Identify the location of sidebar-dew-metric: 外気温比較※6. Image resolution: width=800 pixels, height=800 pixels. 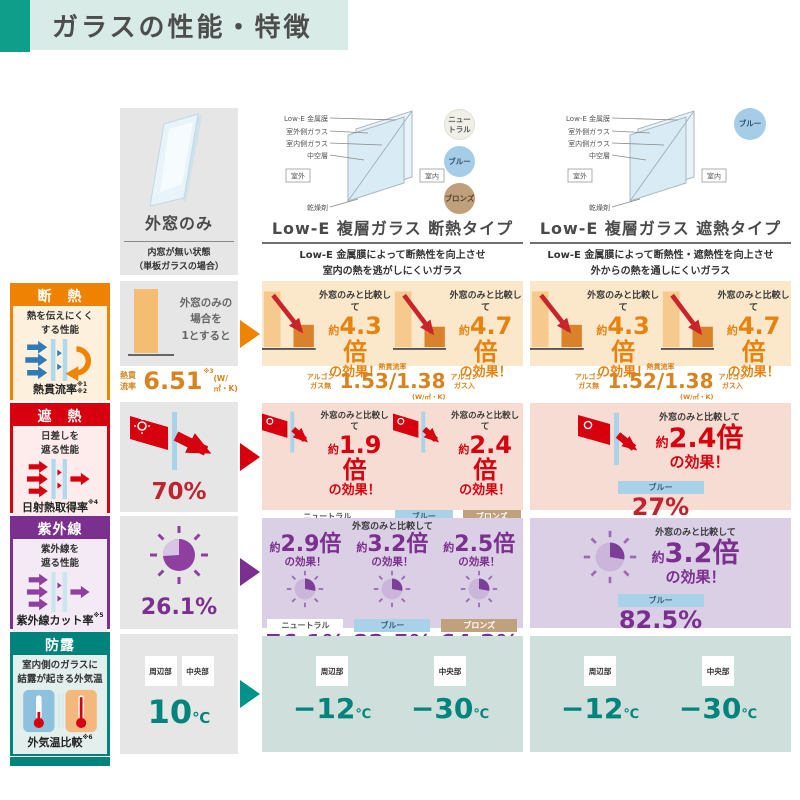
(60, 741).